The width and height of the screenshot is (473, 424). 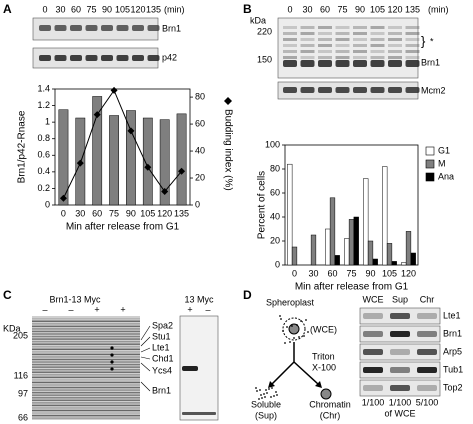 I want to click on unit-label: (min), so click(x=174, y=9).